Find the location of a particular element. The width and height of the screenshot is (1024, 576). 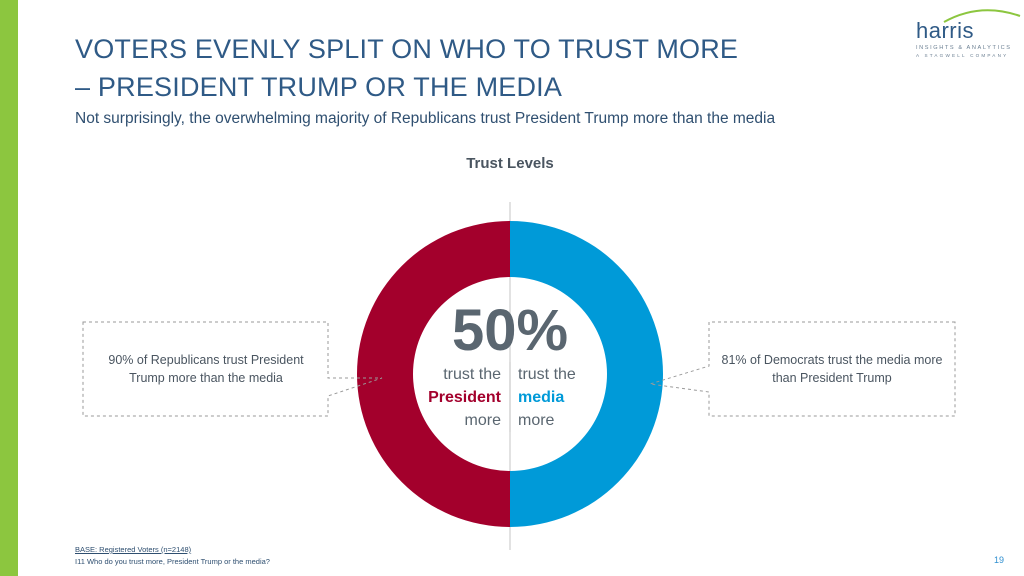

slice-president is located at coordinates (433, 374).